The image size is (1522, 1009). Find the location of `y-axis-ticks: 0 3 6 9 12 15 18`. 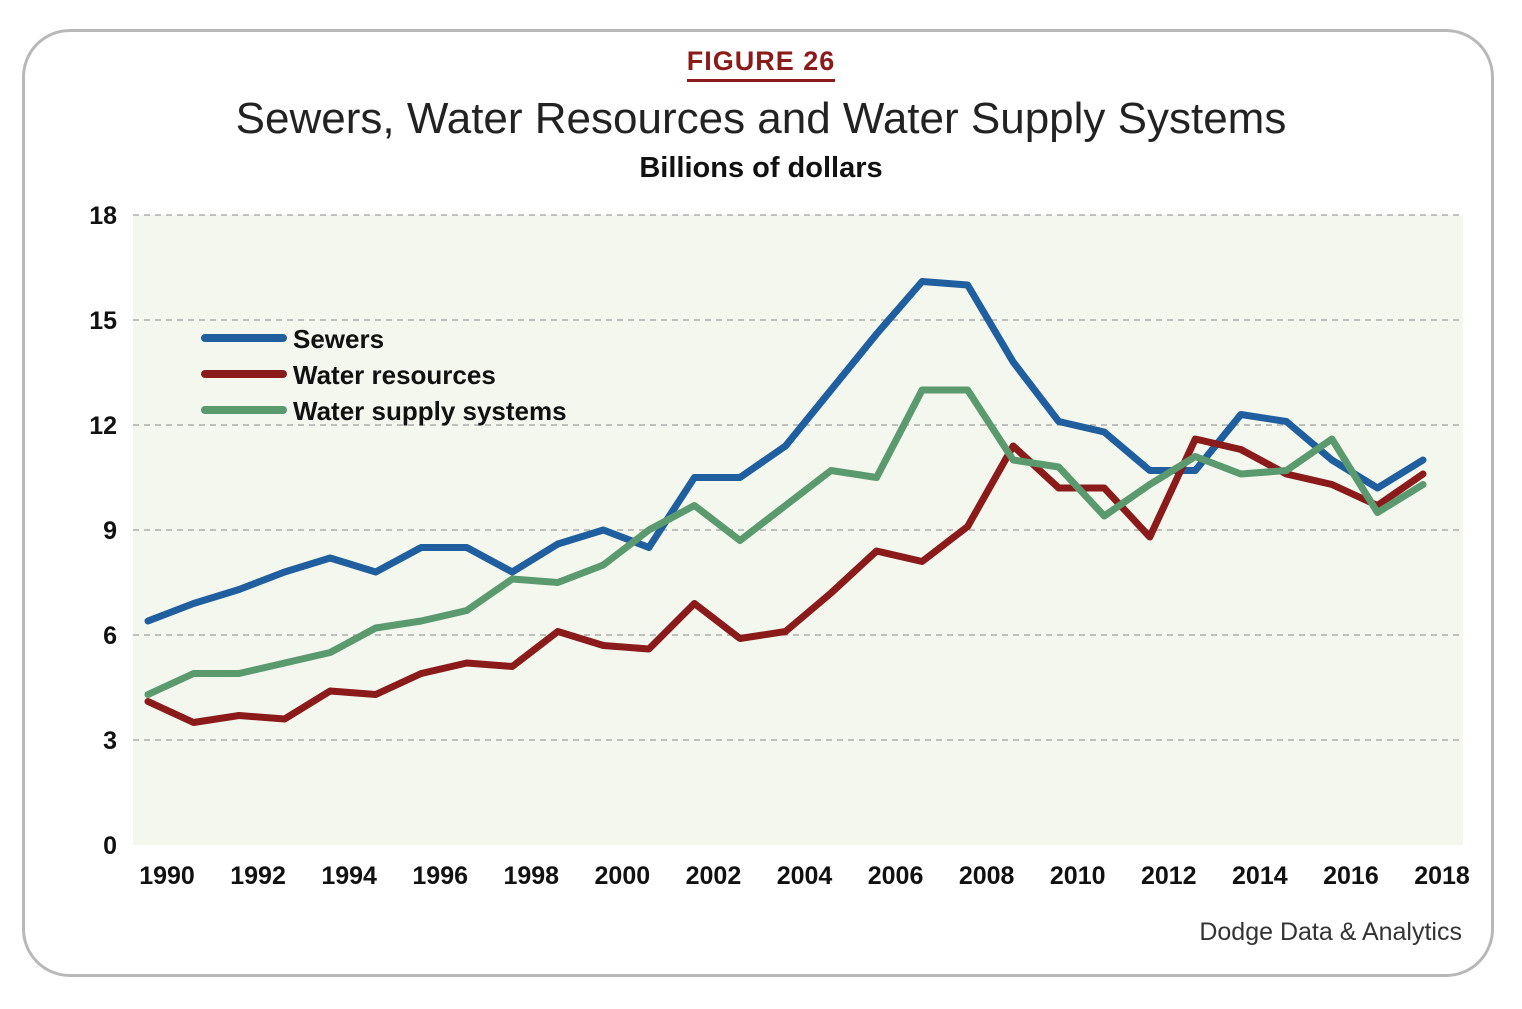

y-axis-ticks: 0 3 6 9 12 15 18 is located at coordinates (103, 531).